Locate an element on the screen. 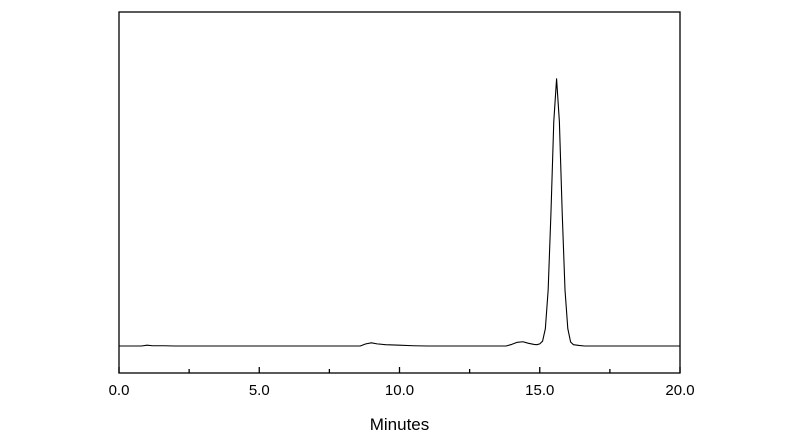 This screenshot has height=438, width=800. x-tick-label: 0.0 is located at coordinates (119, 390).